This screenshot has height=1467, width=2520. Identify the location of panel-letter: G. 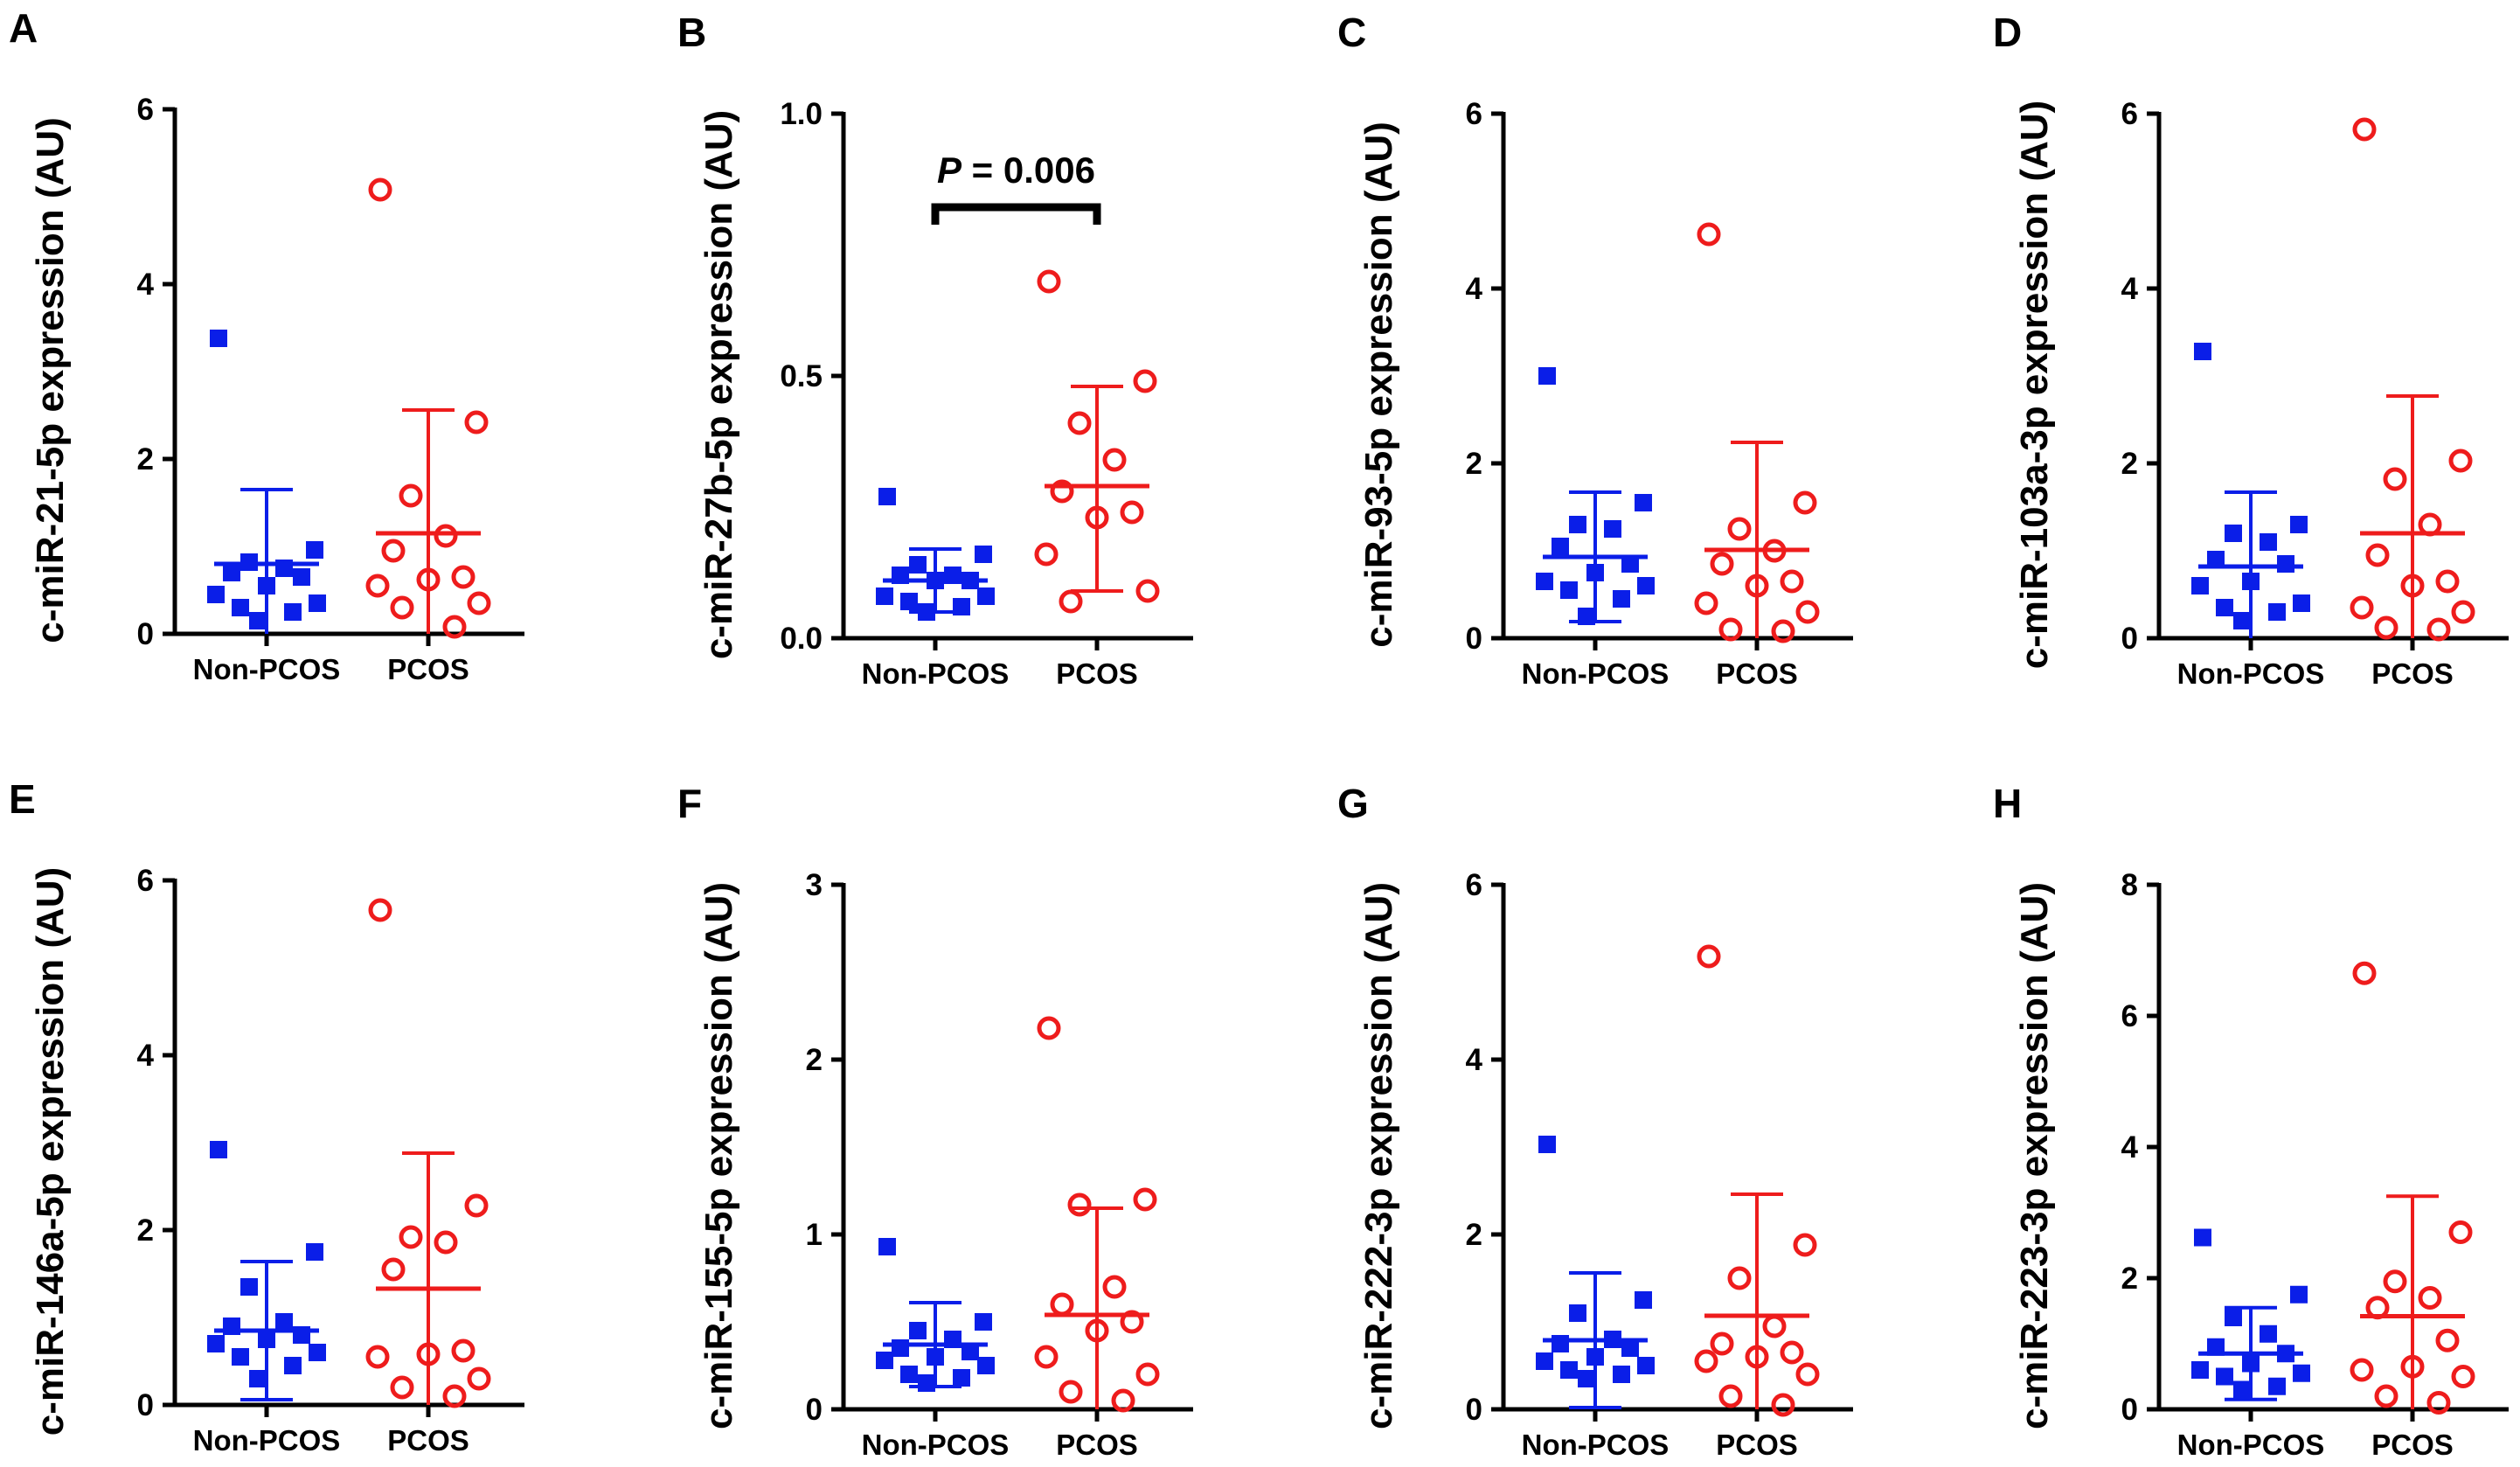
(1353, 803).